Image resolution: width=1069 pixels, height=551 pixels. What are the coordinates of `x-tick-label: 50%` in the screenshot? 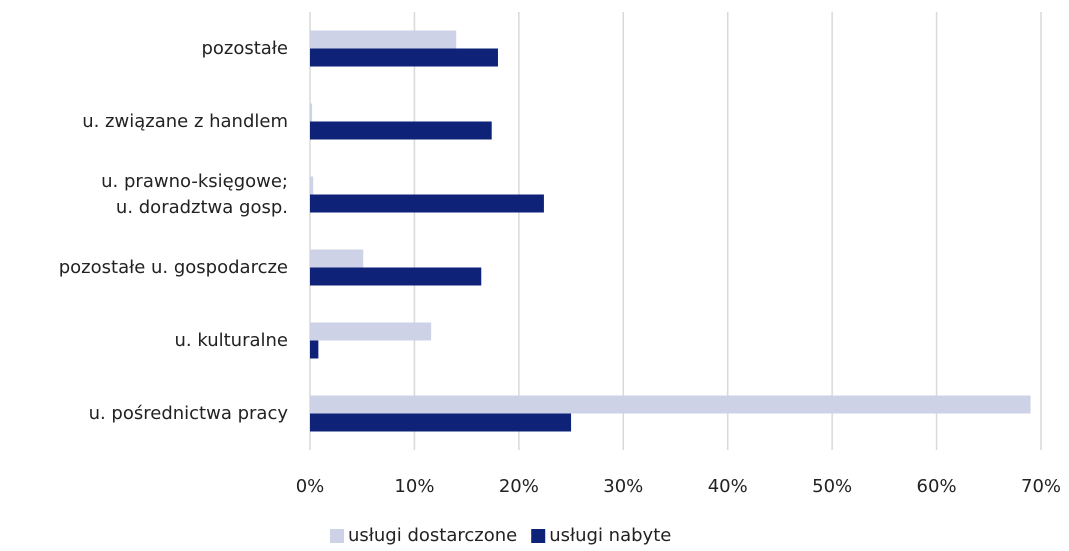 It's located at (832, 486).